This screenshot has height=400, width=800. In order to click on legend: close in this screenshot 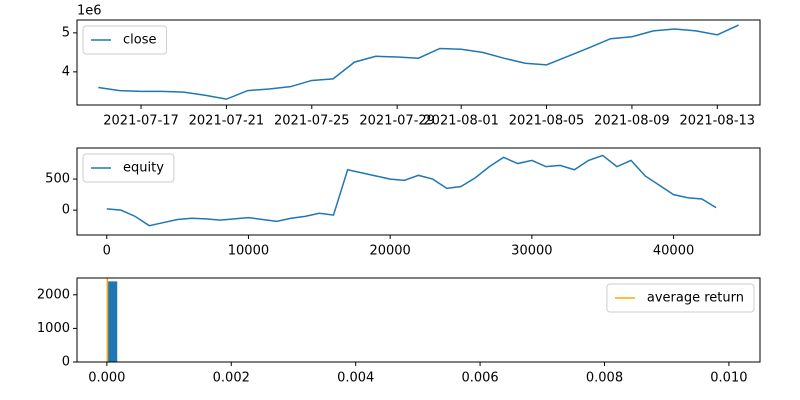, I will do `click(124, 40)`.